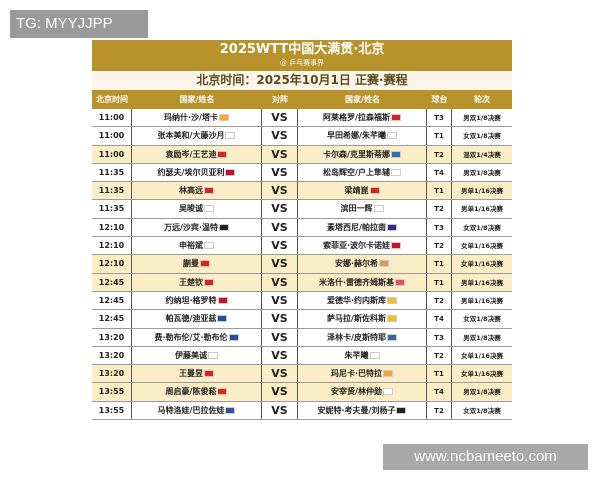 Image resolution: width=600 pixels, height=480 pixels. I want to click on player2-name-text: 爱德华·约内斯库, so click(356, 300).